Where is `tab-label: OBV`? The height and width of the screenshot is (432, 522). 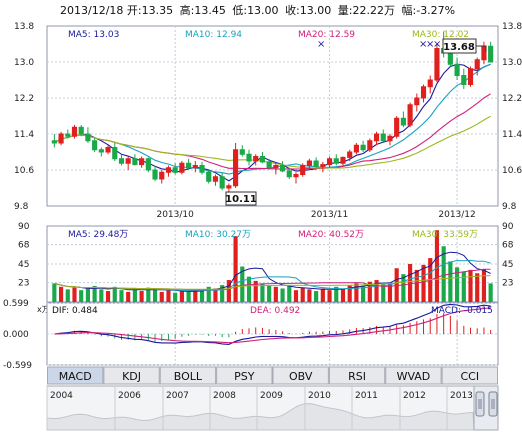 tab-label: OBV is located at coordinates (301, 376).